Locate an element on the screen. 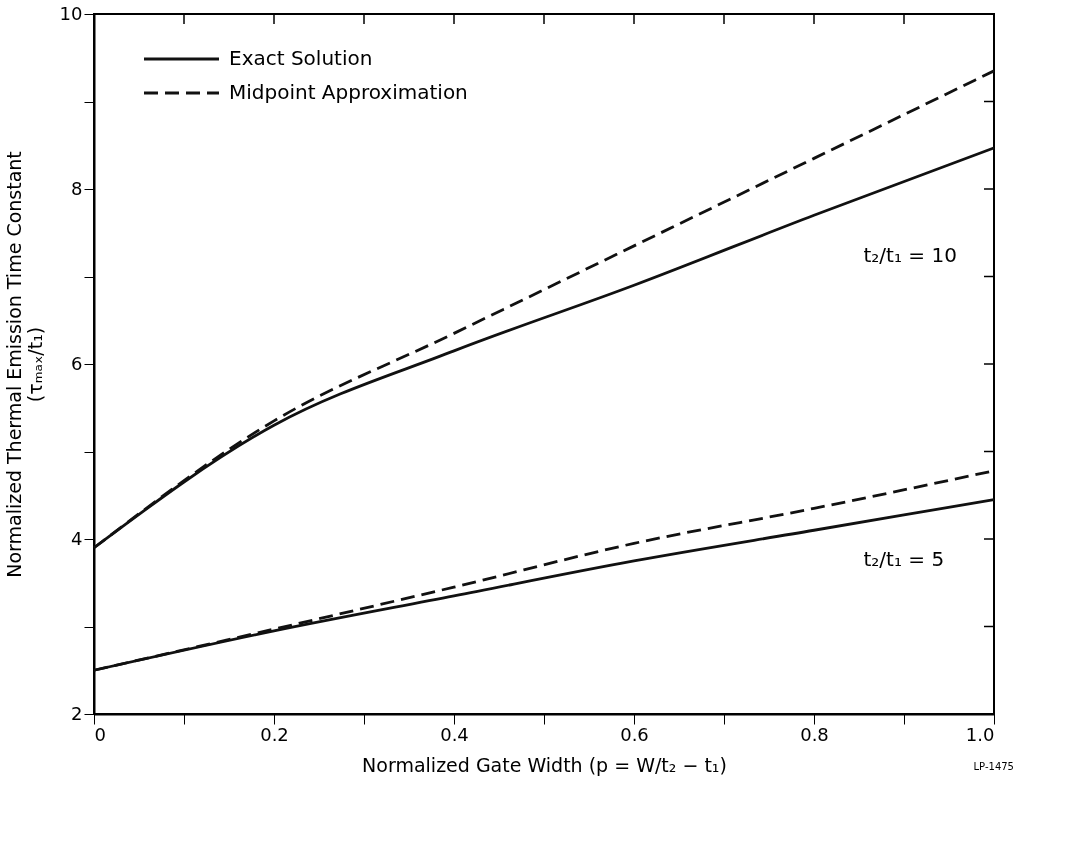 This screenshot has height=847, width=1072. y-tick-label: 6 is located at coordinates (77, 363).